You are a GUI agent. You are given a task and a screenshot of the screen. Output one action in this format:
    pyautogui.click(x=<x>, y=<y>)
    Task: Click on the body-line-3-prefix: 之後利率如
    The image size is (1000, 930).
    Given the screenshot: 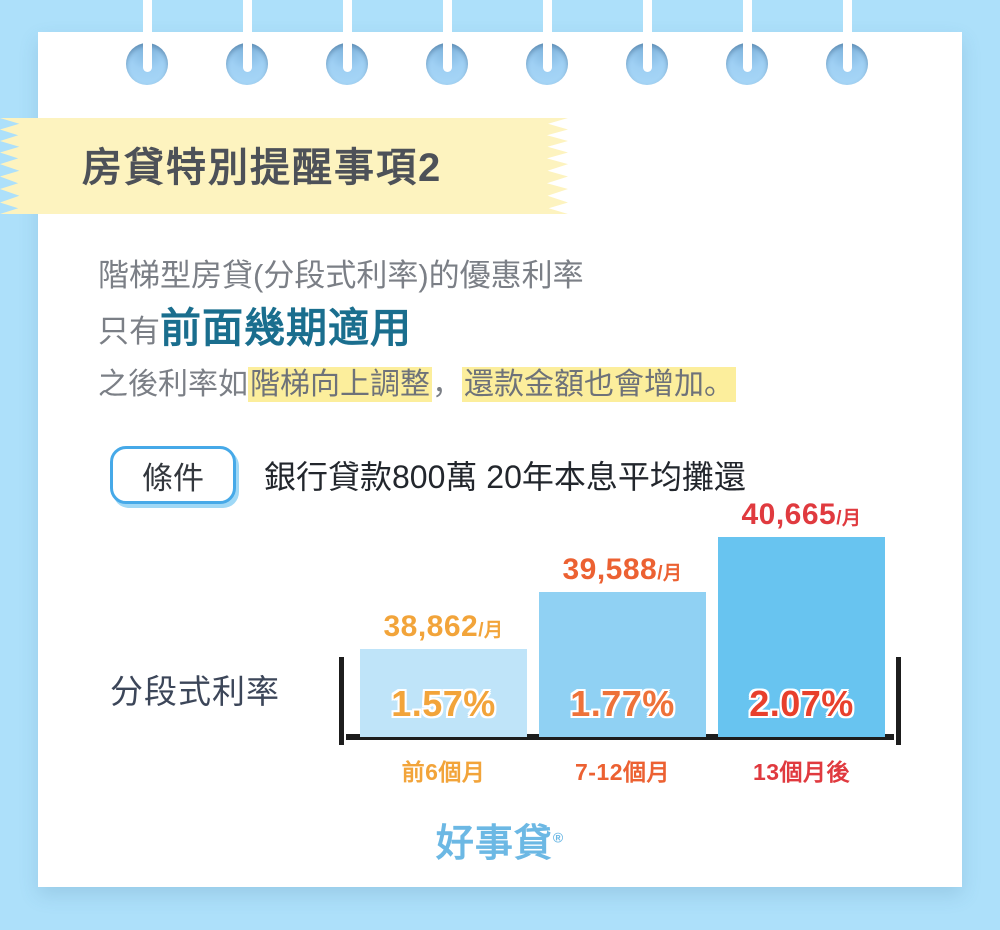 What is the action you would take?
    pyautogui.click(x=173, y=385)
    